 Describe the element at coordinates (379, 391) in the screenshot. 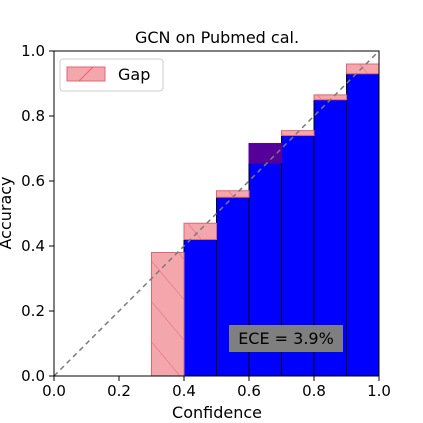

I see `x-tick-label-5: 1.0` at that location.